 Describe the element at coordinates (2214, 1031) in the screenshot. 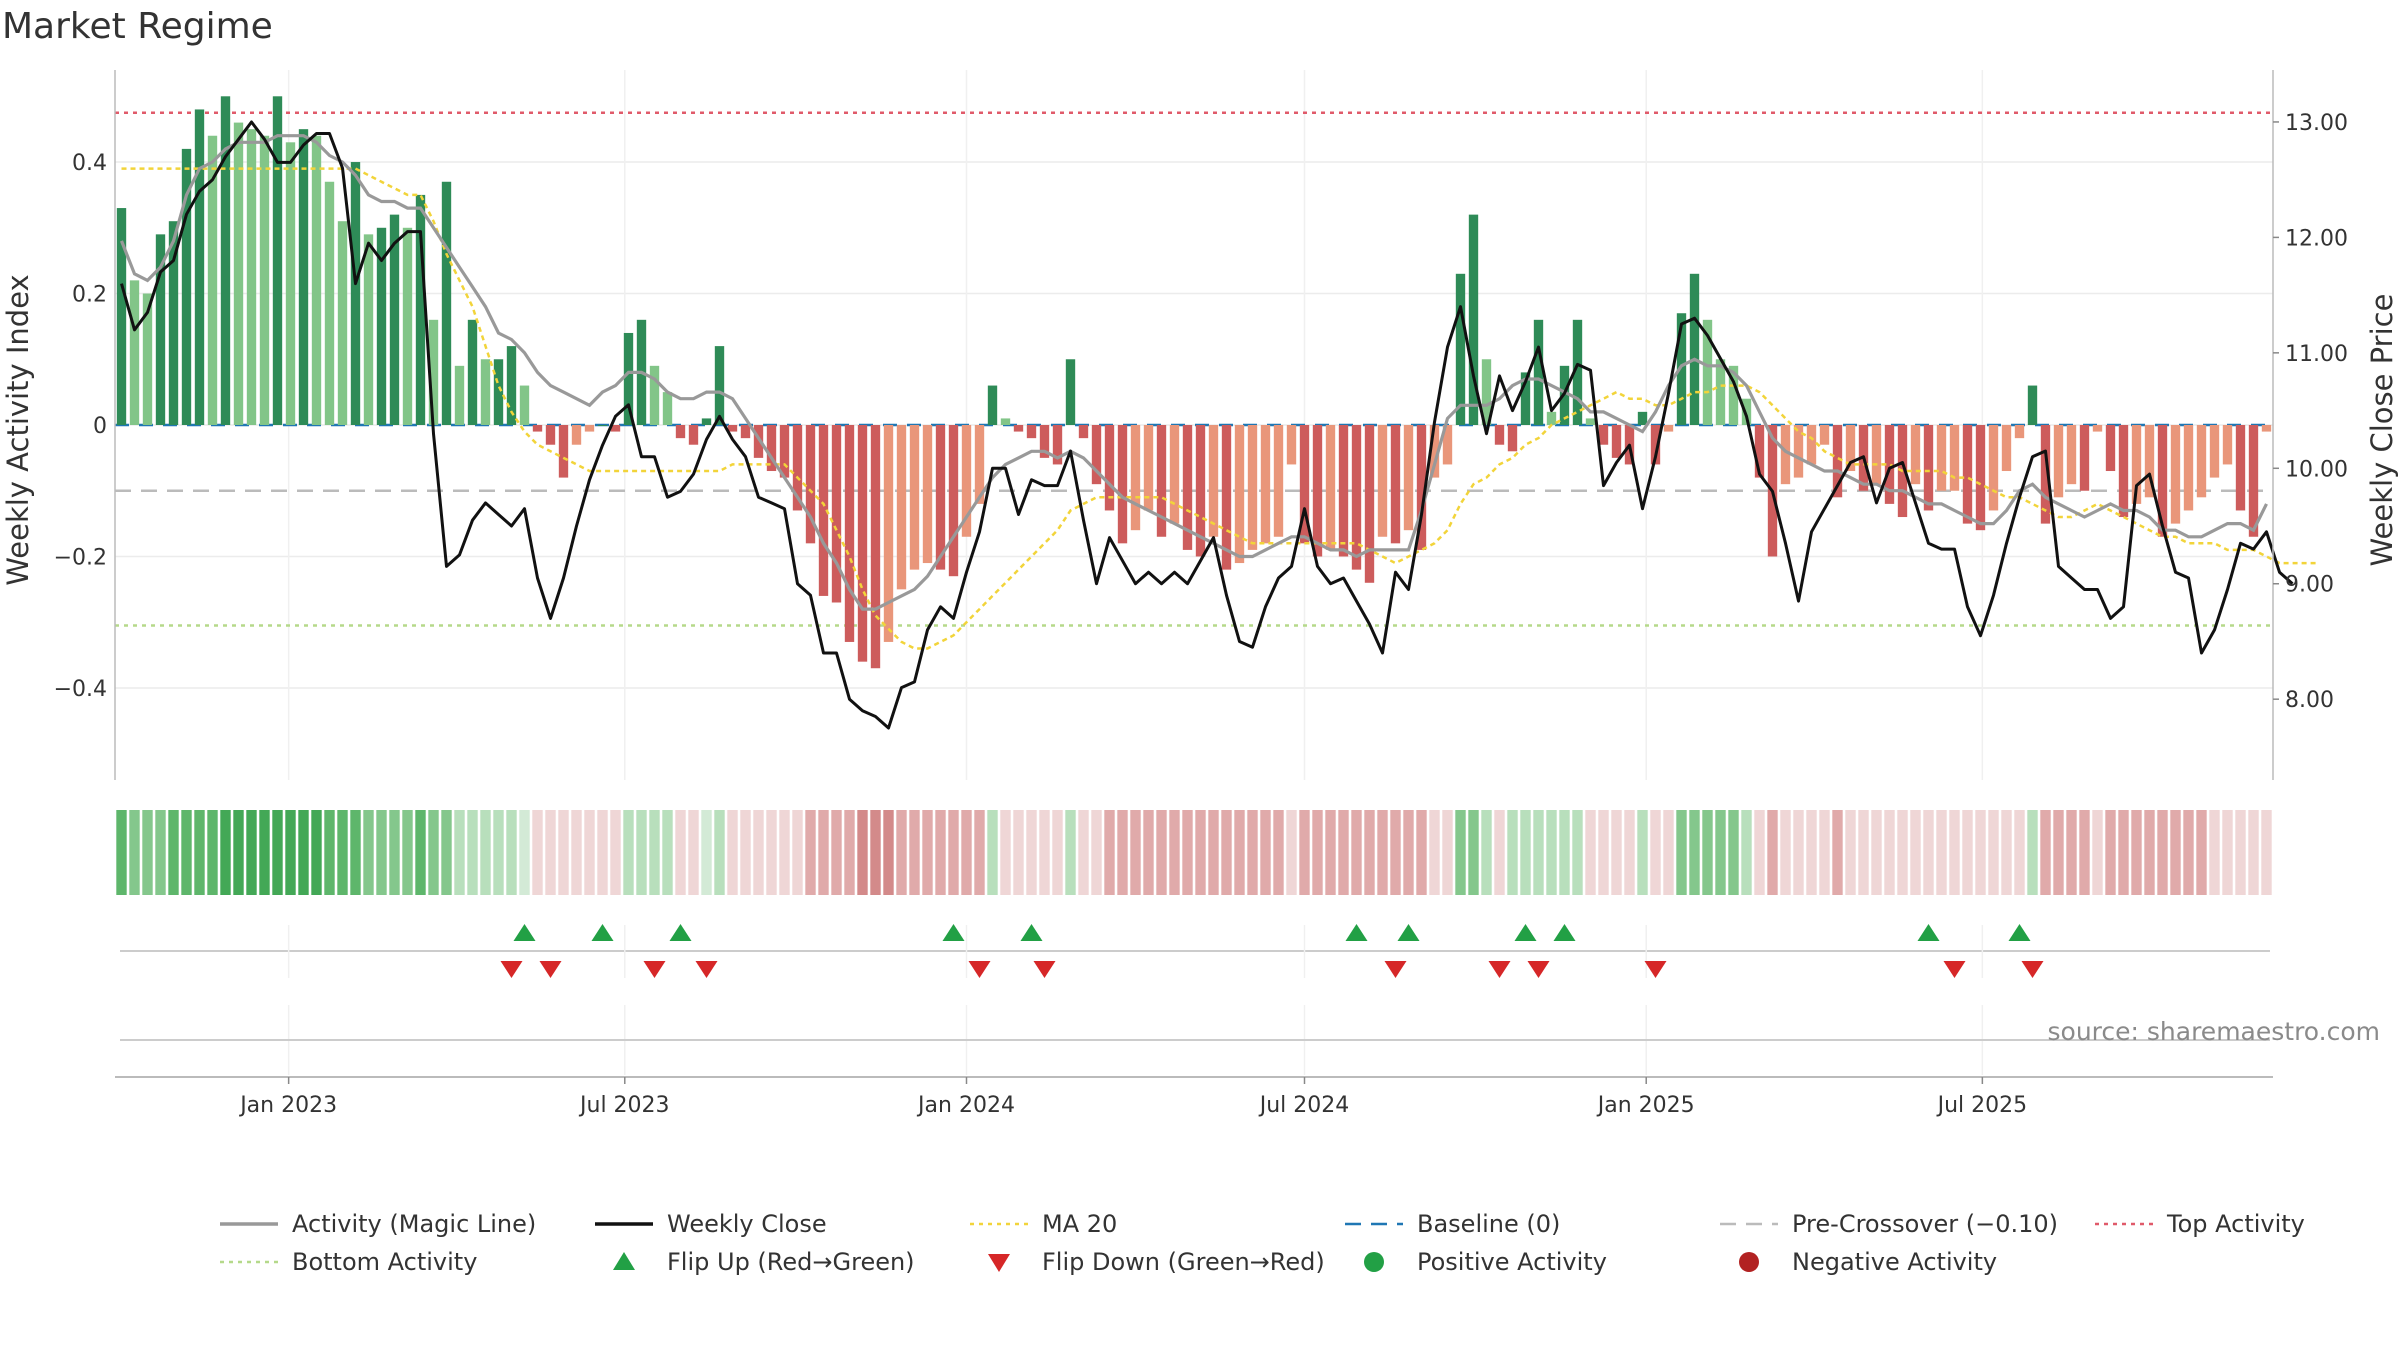

I see `source-label: source: sharemaestro.com` at that location.